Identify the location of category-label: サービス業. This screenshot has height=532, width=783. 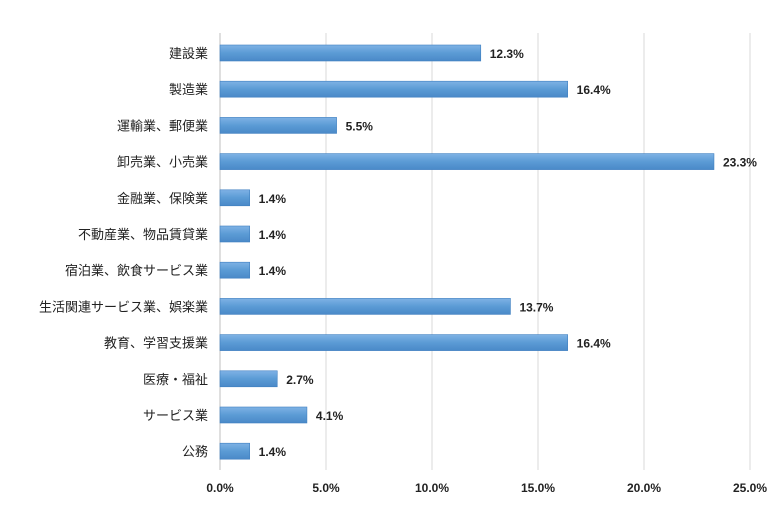
(175, 416).